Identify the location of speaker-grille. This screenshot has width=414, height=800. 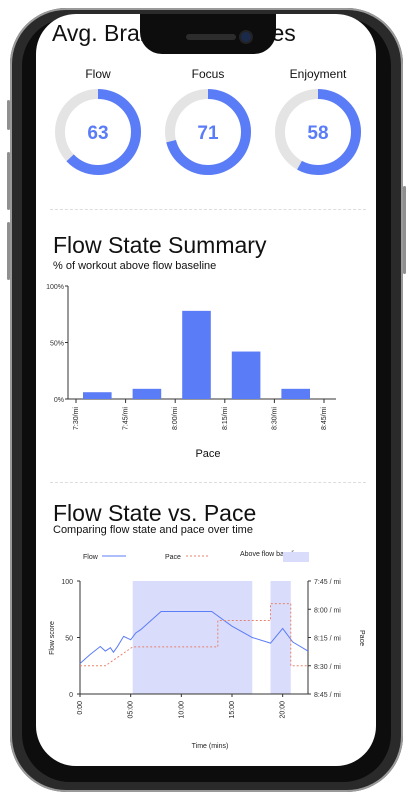
(211, 37).